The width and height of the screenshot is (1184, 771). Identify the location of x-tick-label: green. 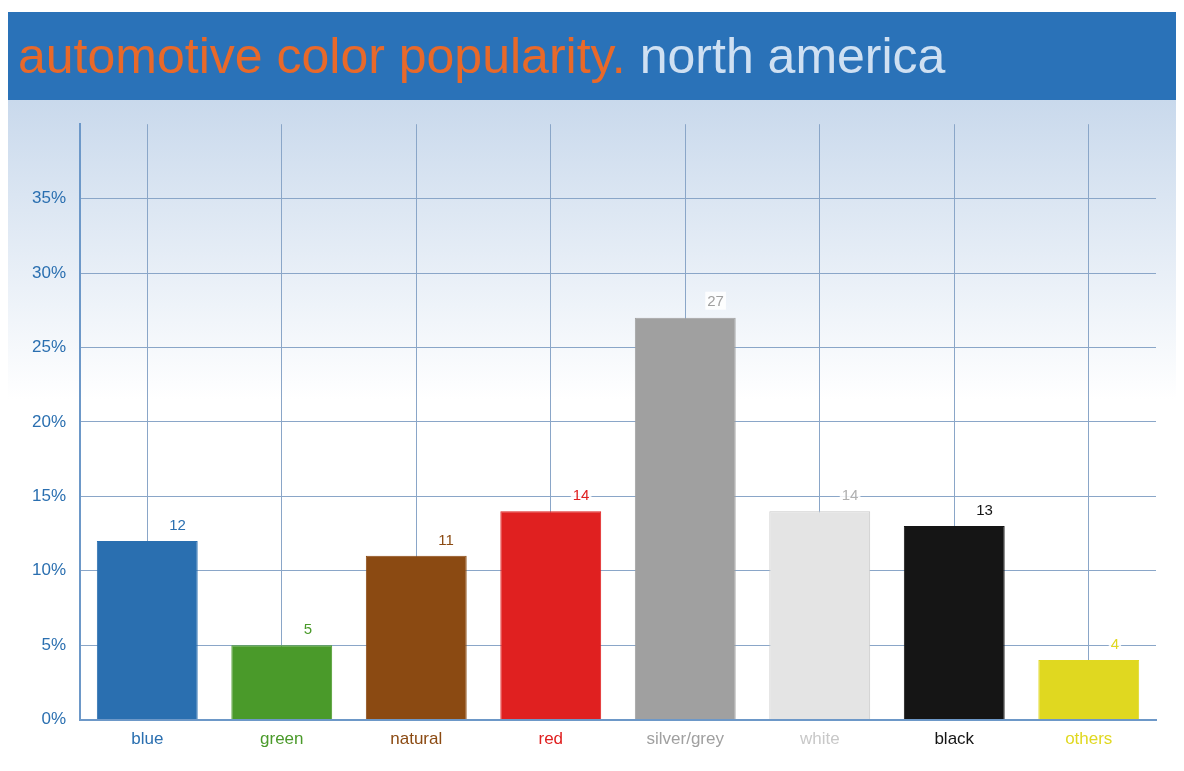
(282, 739).